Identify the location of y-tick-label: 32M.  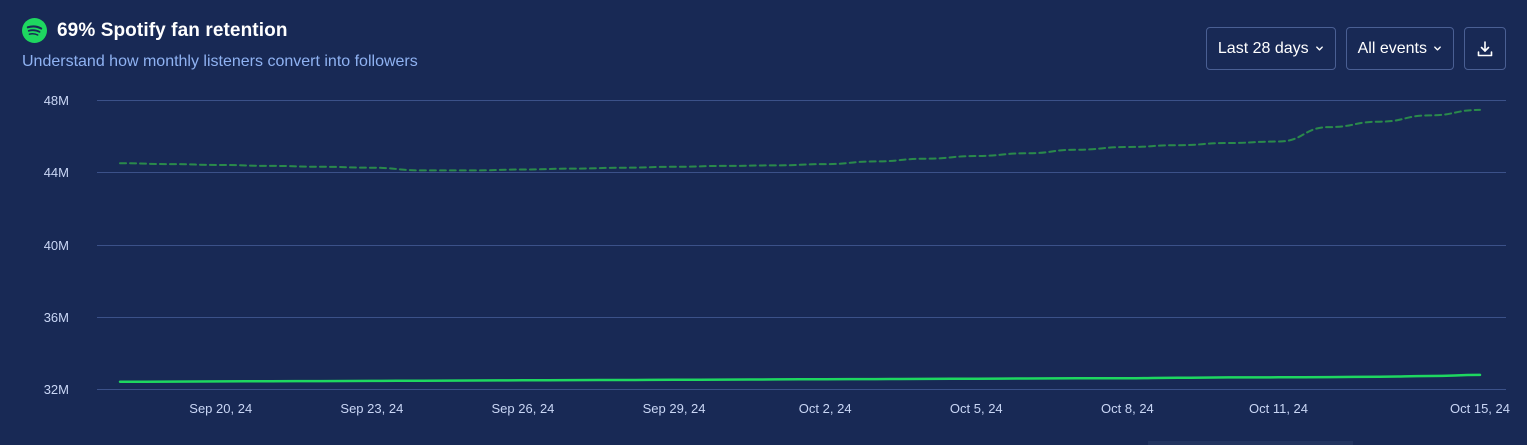
(56, 389).